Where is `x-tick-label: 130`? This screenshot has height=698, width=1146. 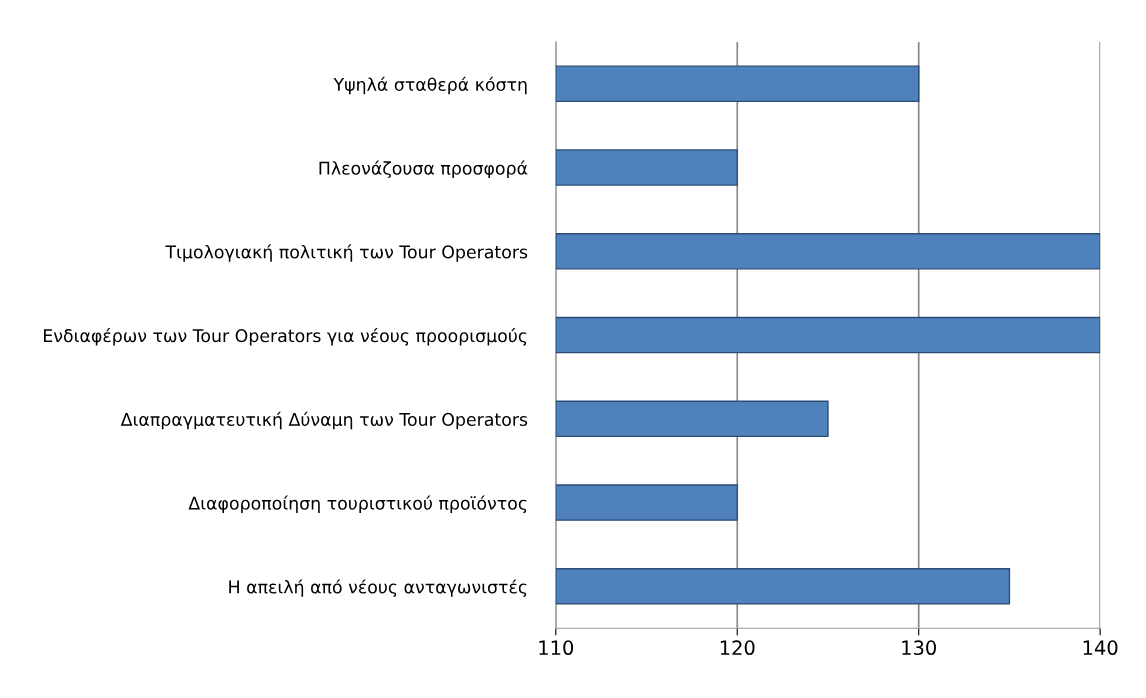 x-tick-label: 130 is located at coordinates (919, 648).